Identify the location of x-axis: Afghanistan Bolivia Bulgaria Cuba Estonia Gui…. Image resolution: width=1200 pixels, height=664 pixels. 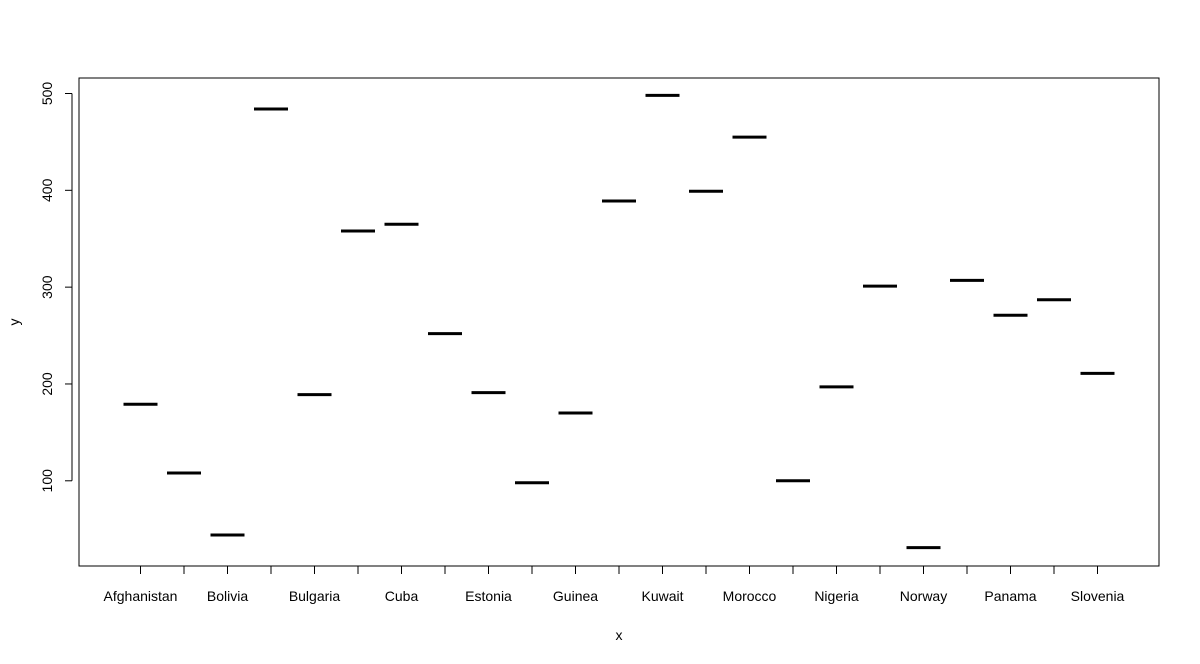
(614, 584).